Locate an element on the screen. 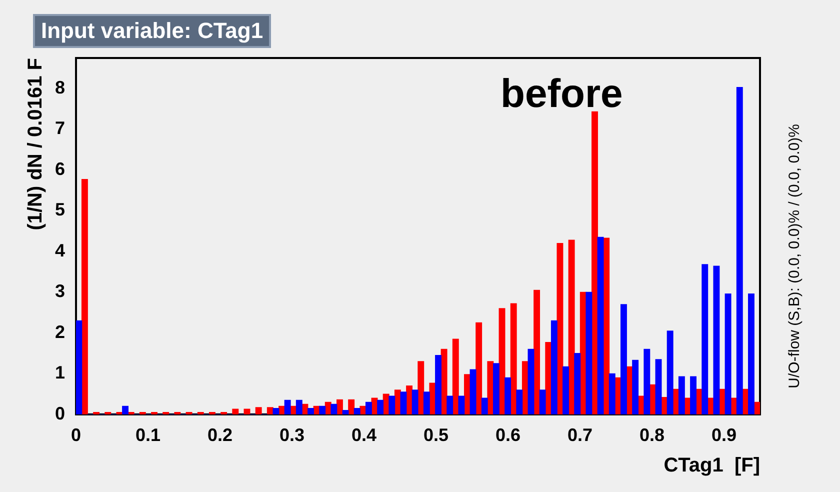 This screenshot has width=840, height=492. y-tick-label: 6 is located at coordinates (60, 168).